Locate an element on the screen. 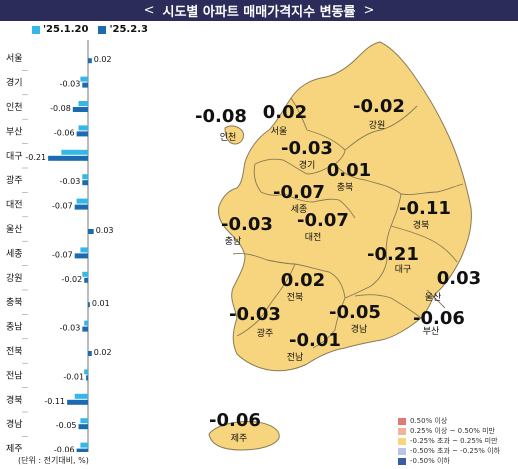 This screenshot has height=469, width=518. map-legend-item: -0.50% 이하 is located at coordinates (449, 461).